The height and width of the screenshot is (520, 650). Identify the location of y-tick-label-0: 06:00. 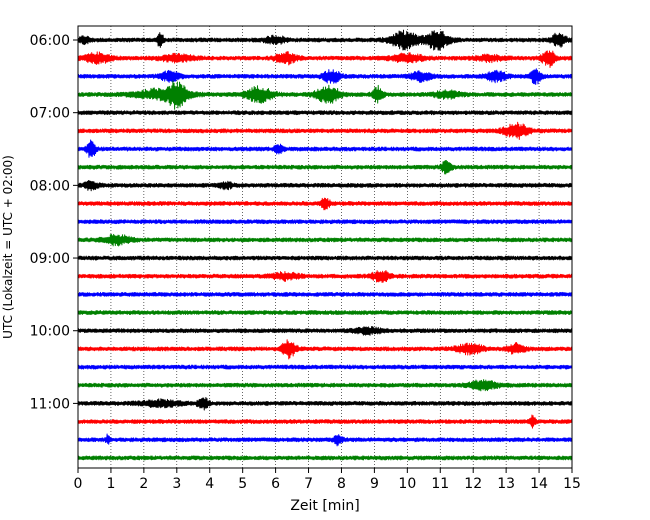
(50, 41).